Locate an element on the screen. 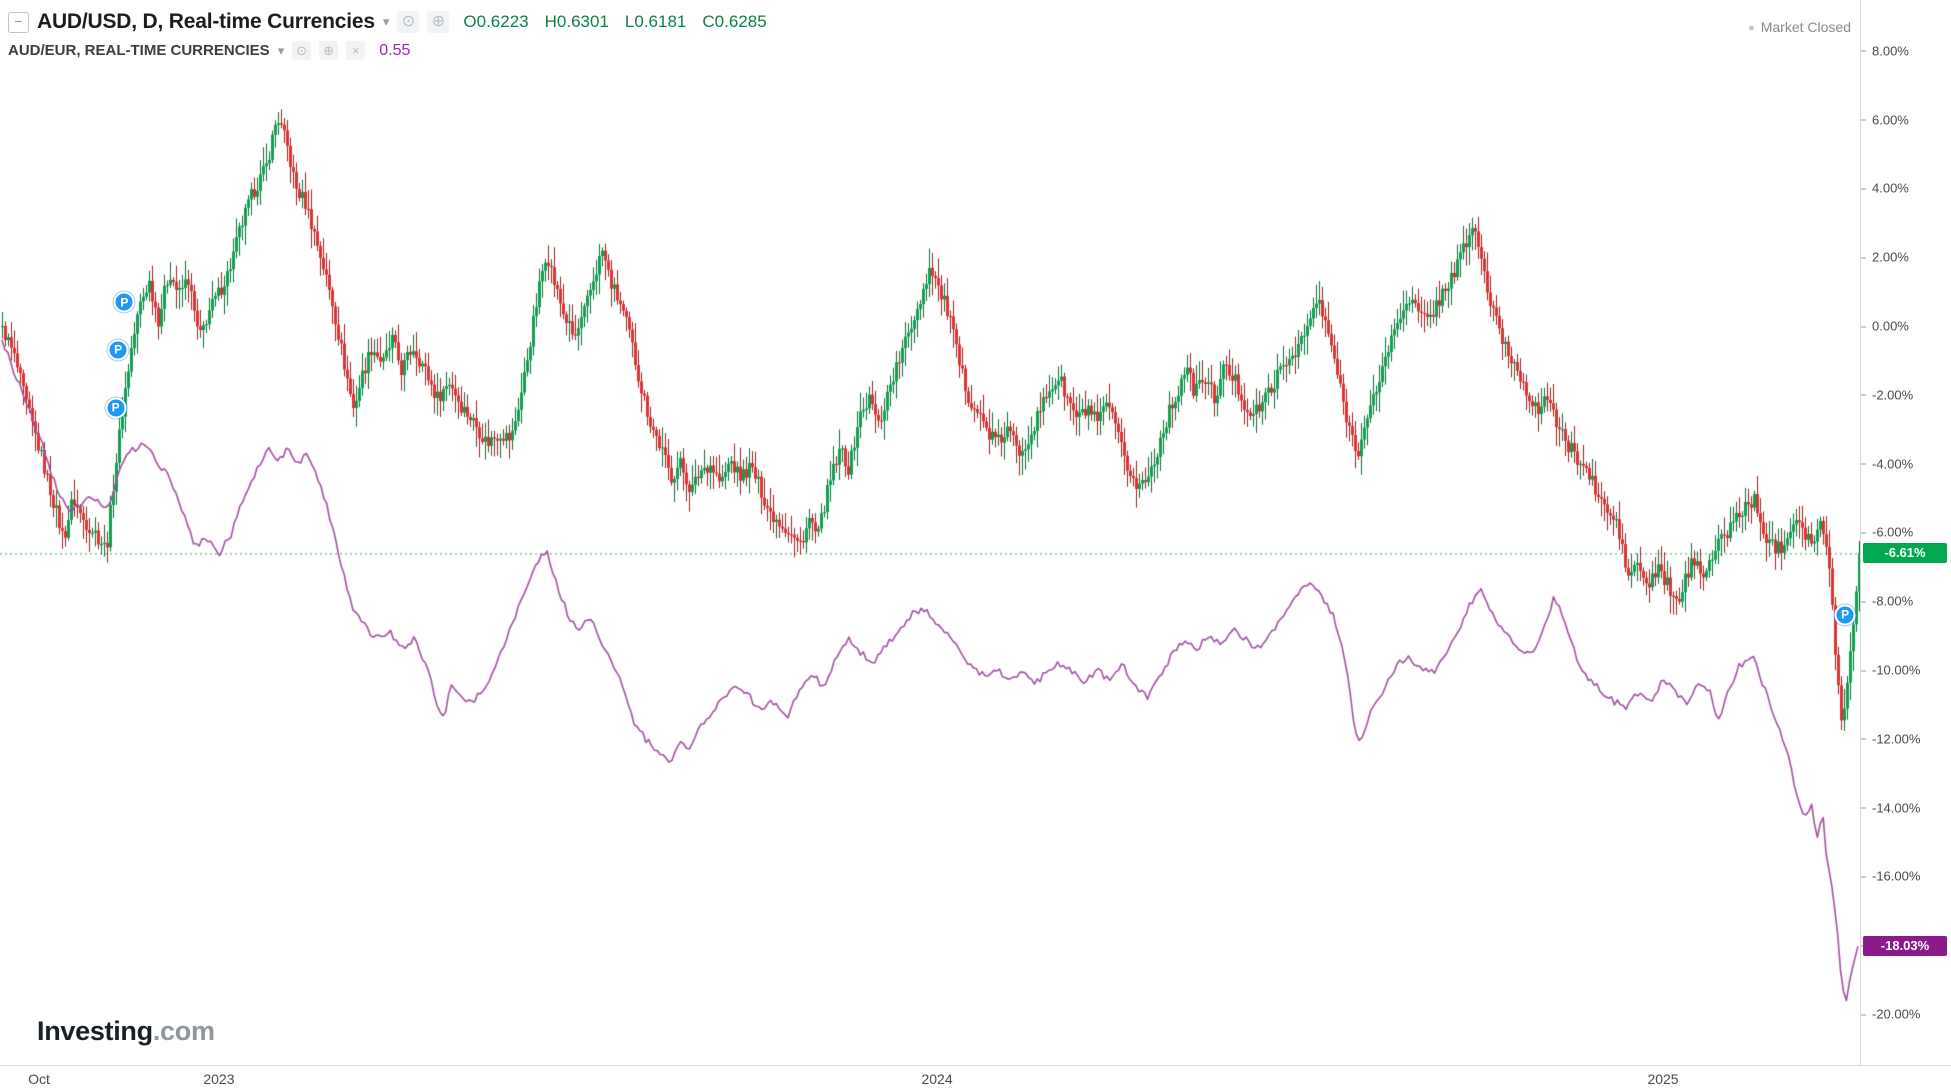 The image size is (1951, 1091). logo-text: Investing is located at coordinates (95, 1031).